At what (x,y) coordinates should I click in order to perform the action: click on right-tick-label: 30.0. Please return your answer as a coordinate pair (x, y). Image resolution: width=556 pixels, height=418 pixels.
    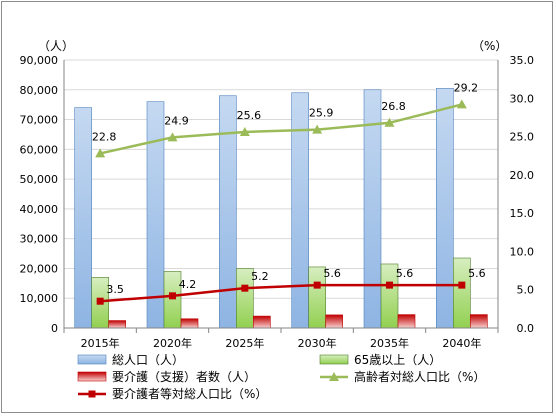
    Looking at the image, I should click on (522, 98).